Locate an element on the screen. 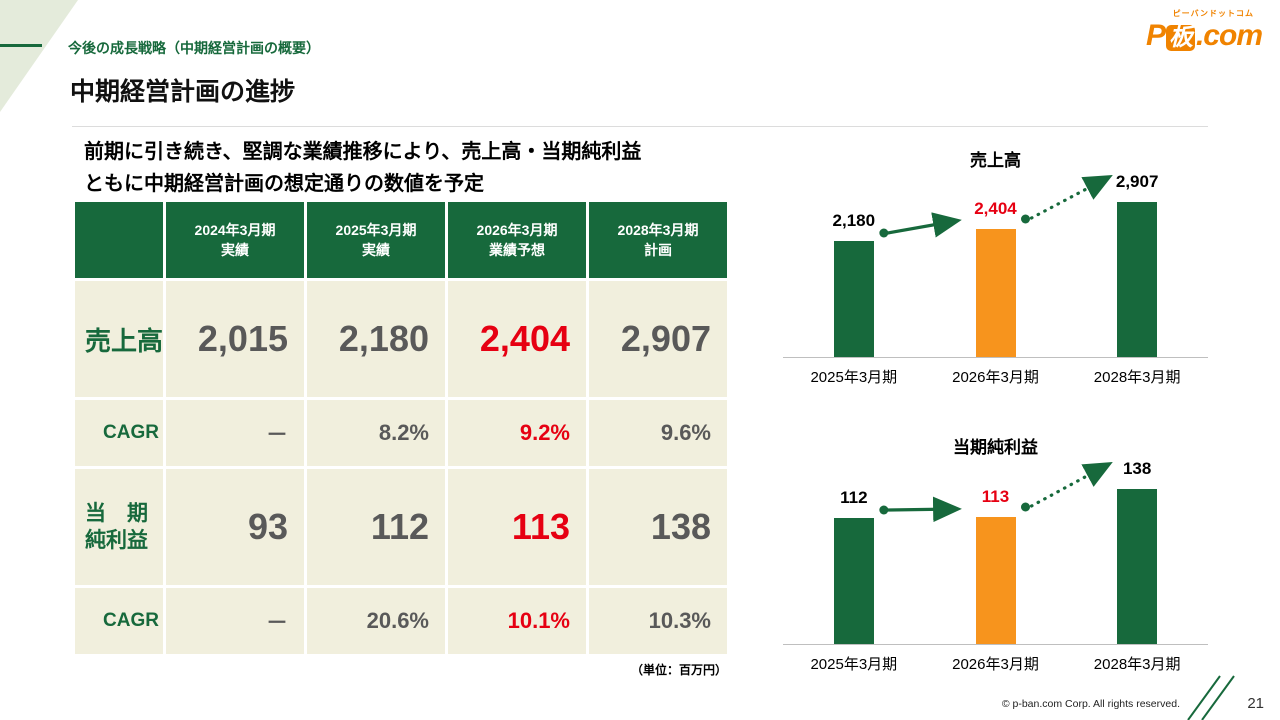 This screenshot has width=1280, height=720. row-label-sales-cagr: CAGR is located at coordinates (119, 433).